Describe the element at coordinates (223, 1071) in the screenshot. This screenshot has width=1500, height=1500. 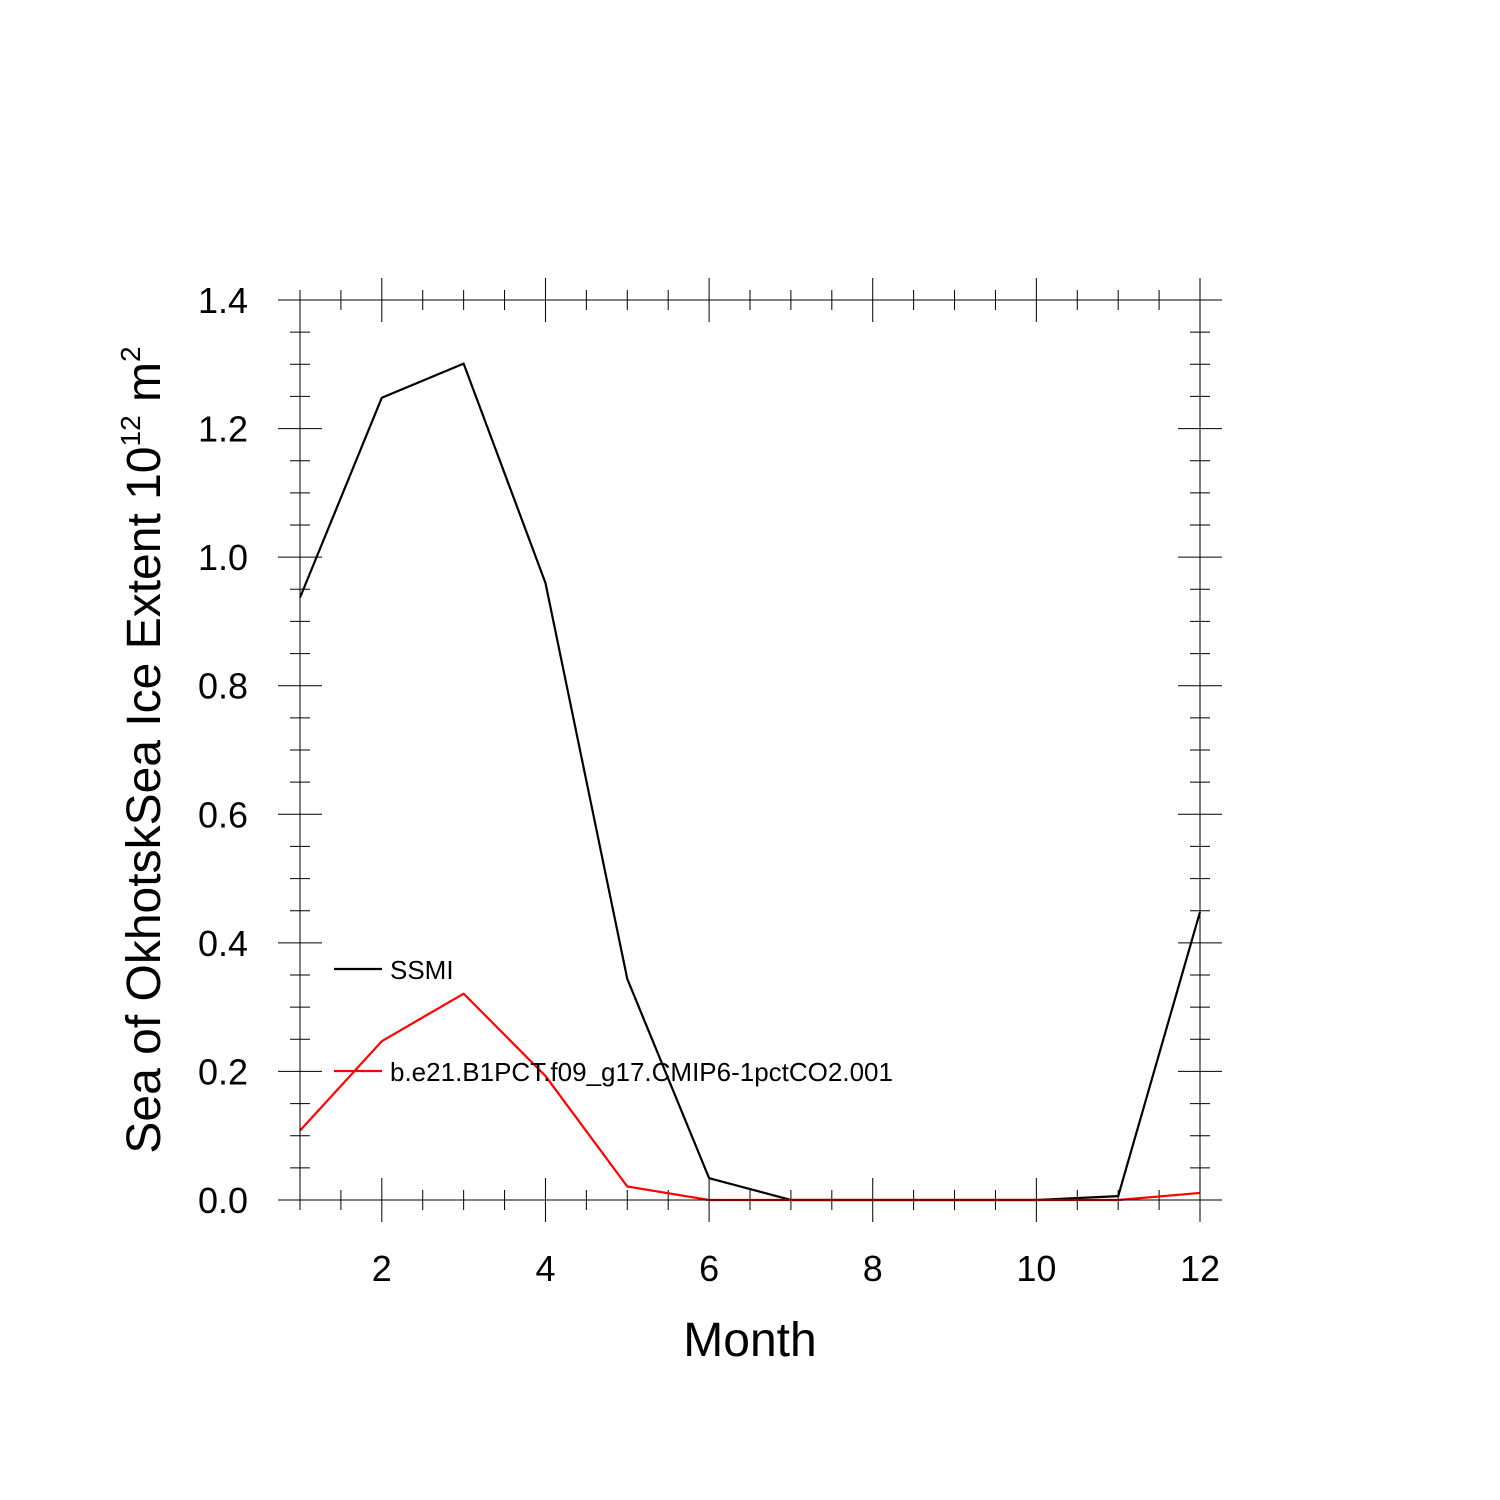
I see `y-tick-label: 0.2` at that location.